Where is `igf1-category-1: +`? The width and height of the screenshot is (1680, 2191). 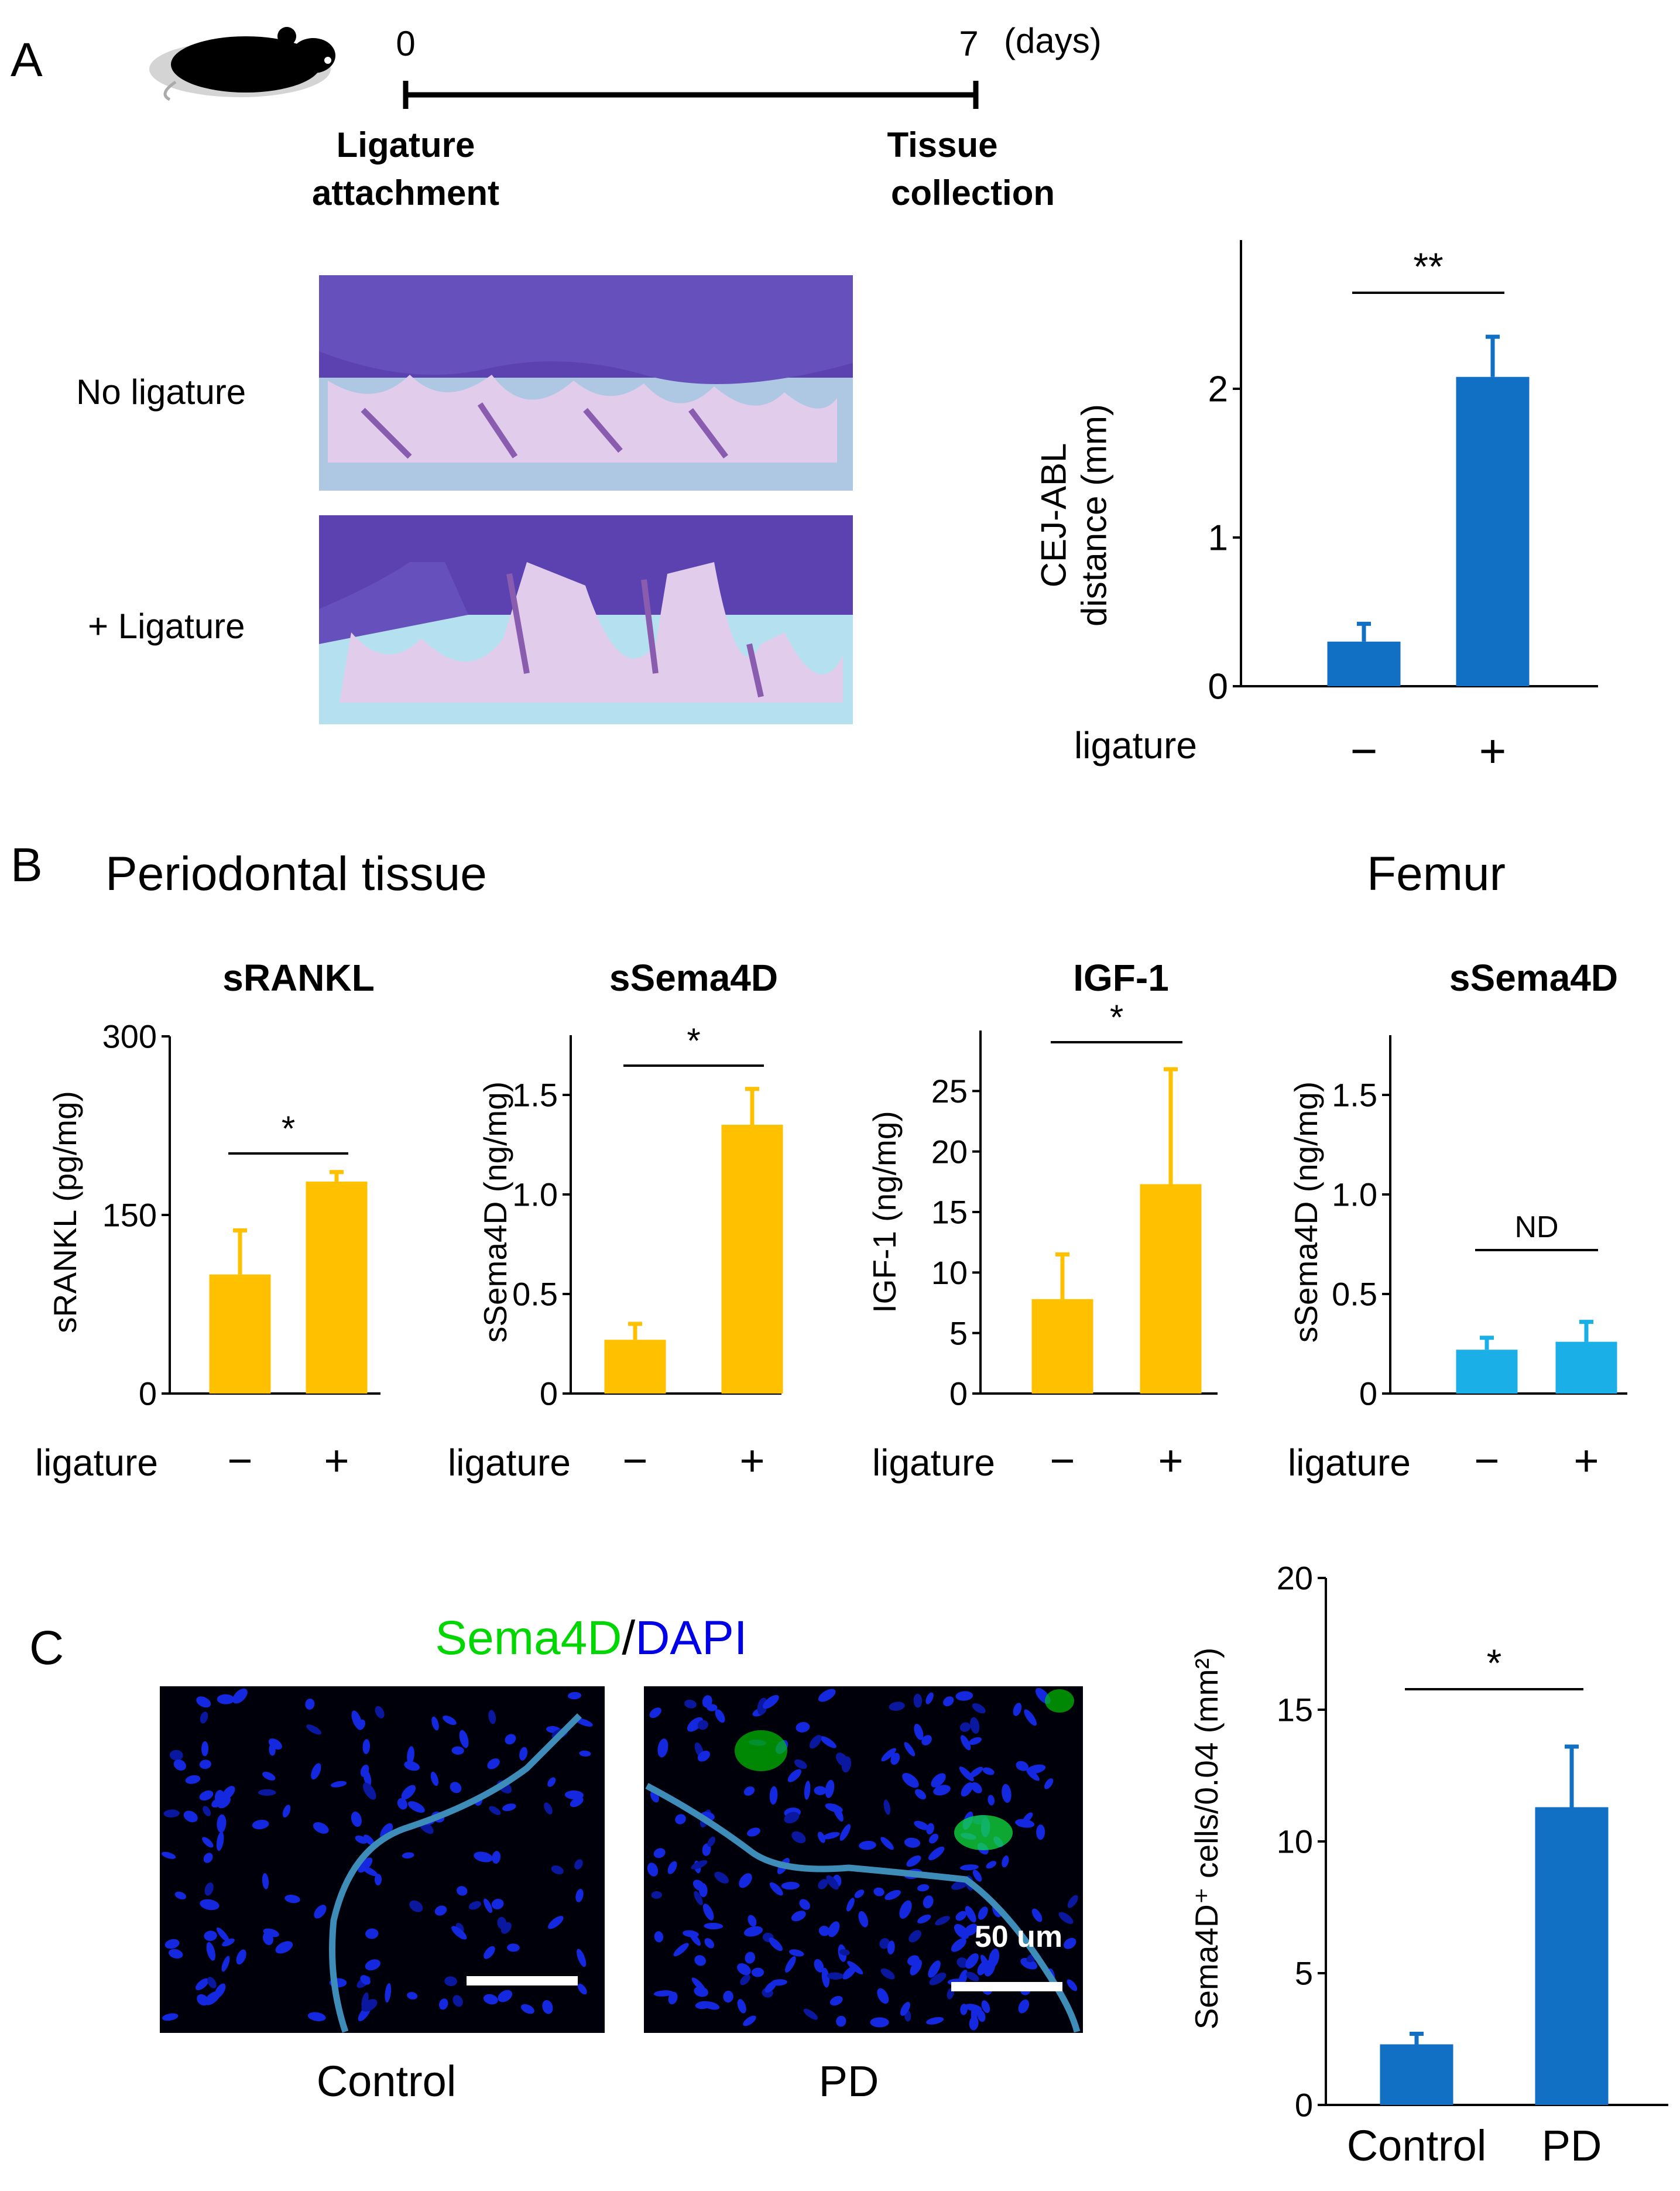
igf1-category-1: + is located at coordinates (1170, 1460).